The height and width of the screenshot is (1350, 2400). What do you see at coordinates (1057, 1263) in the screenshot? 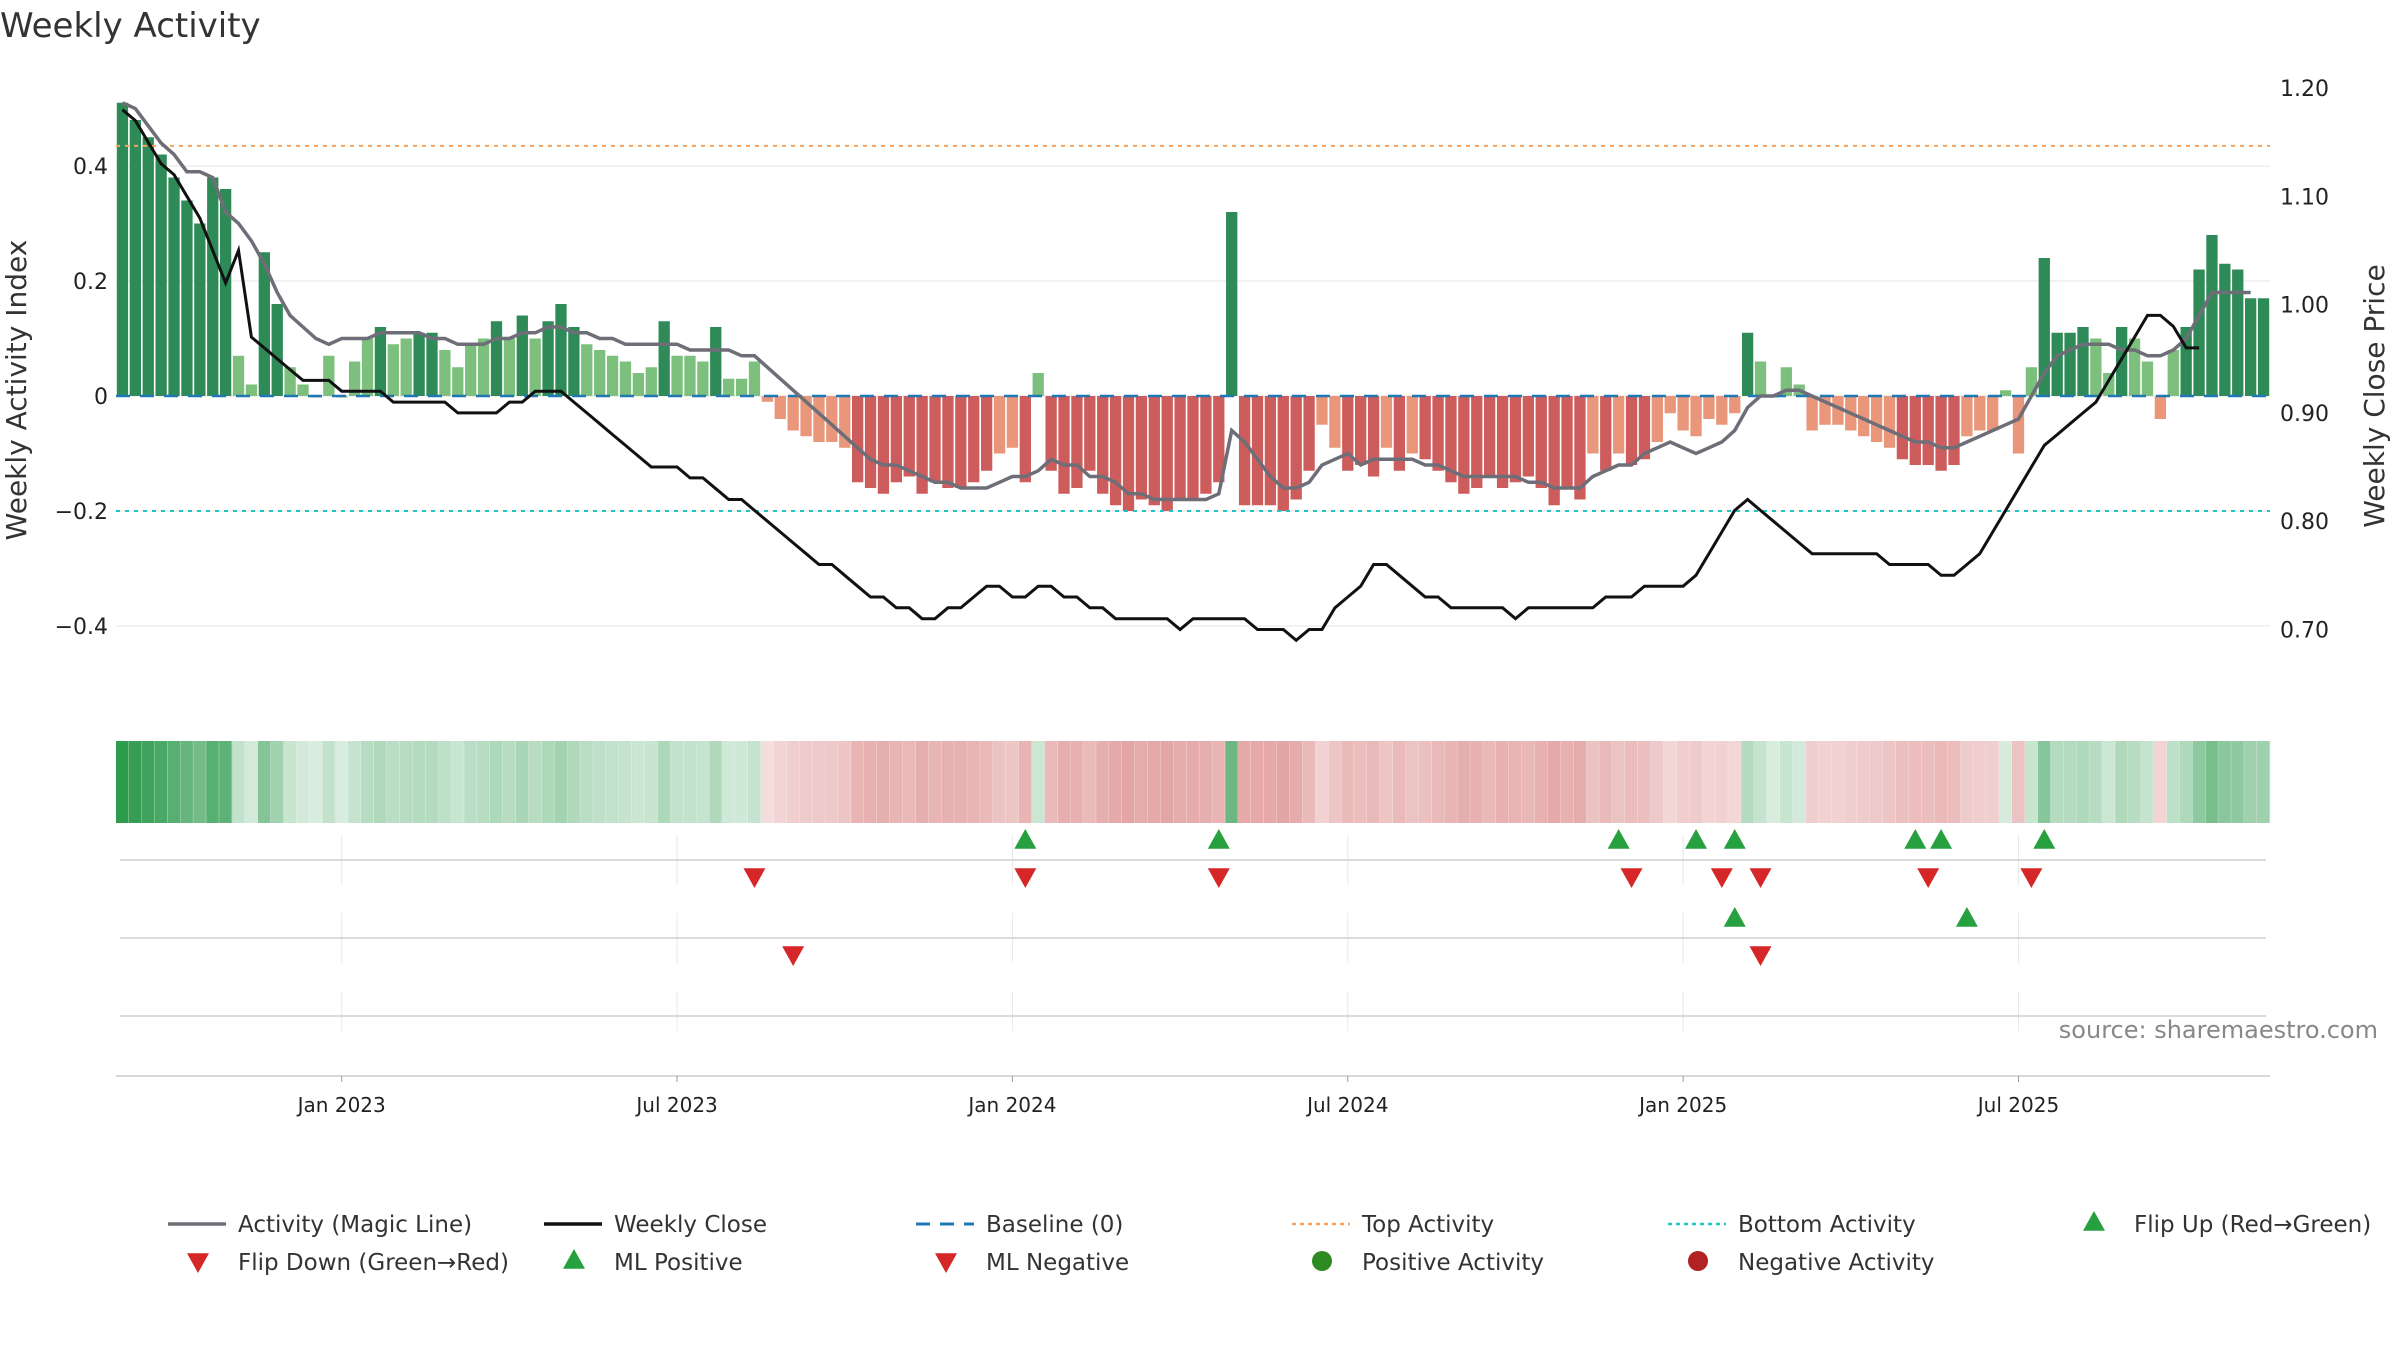
I see `legend-label-ml_negative: ML Negative` at bounding box center [1057, 1263].